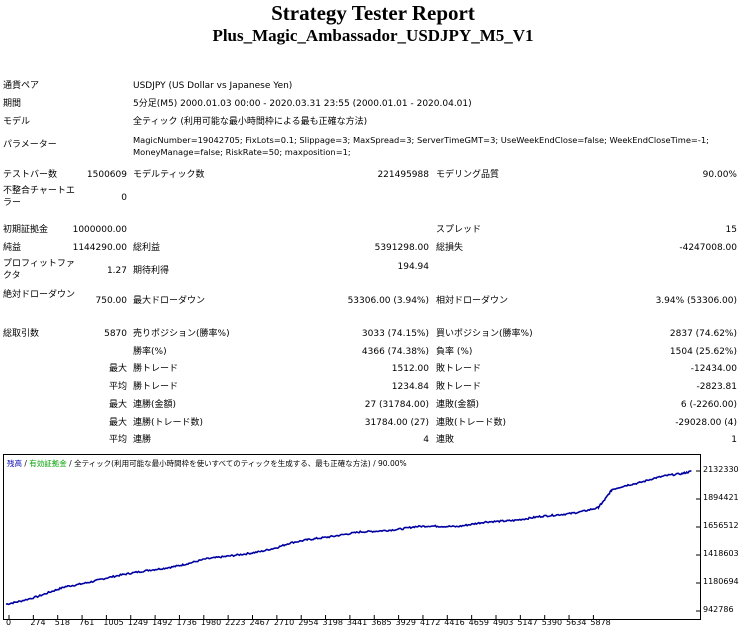 Image resolution: width=746 pixels, height=629 pixels. I want to click on largest-loss-value: -12434.00, so click(713, 369).